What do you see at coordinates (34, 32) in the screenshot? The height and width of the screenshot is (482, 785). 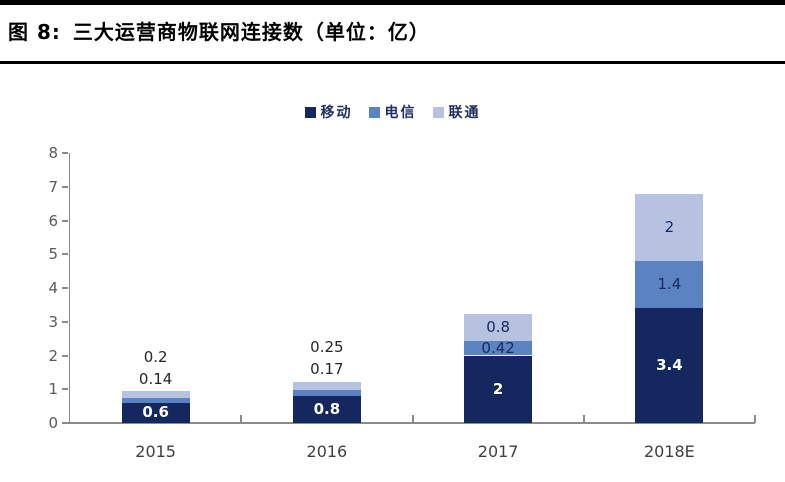 I see `figure-number: 图 8:` at bounding box center [34, 32].